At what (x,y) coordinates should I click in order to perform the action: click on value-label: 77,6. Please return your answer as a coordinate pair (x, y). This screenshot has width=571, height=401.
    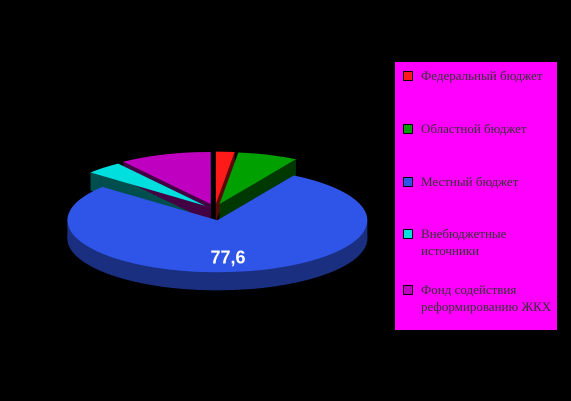
    Looking at the image, I should click on (227, 257).